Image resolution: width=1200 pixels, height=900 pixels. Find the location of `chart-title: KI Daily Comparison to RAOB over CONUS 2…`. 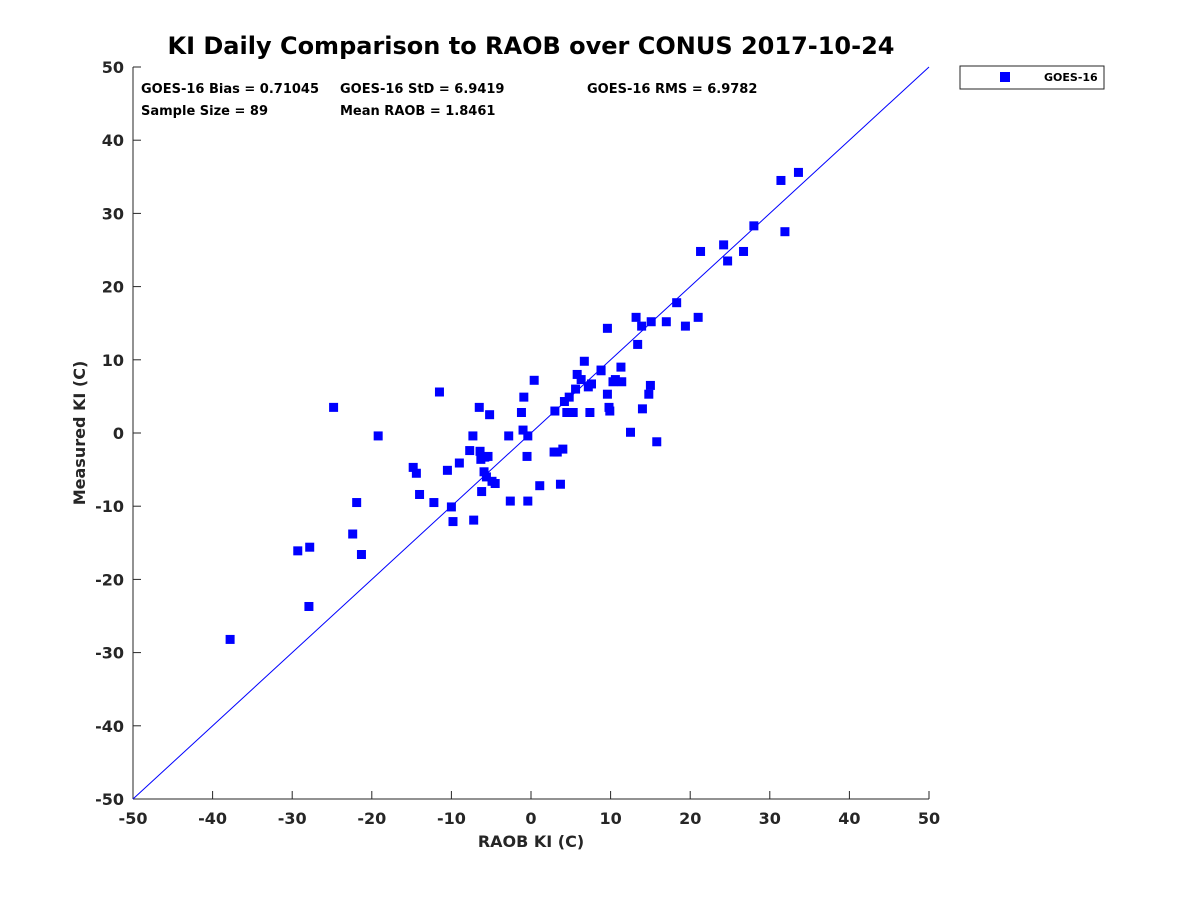

chart-title: KI Daily Comparison to RAOB over CONUS 2… is located at coordinates (531, 46).